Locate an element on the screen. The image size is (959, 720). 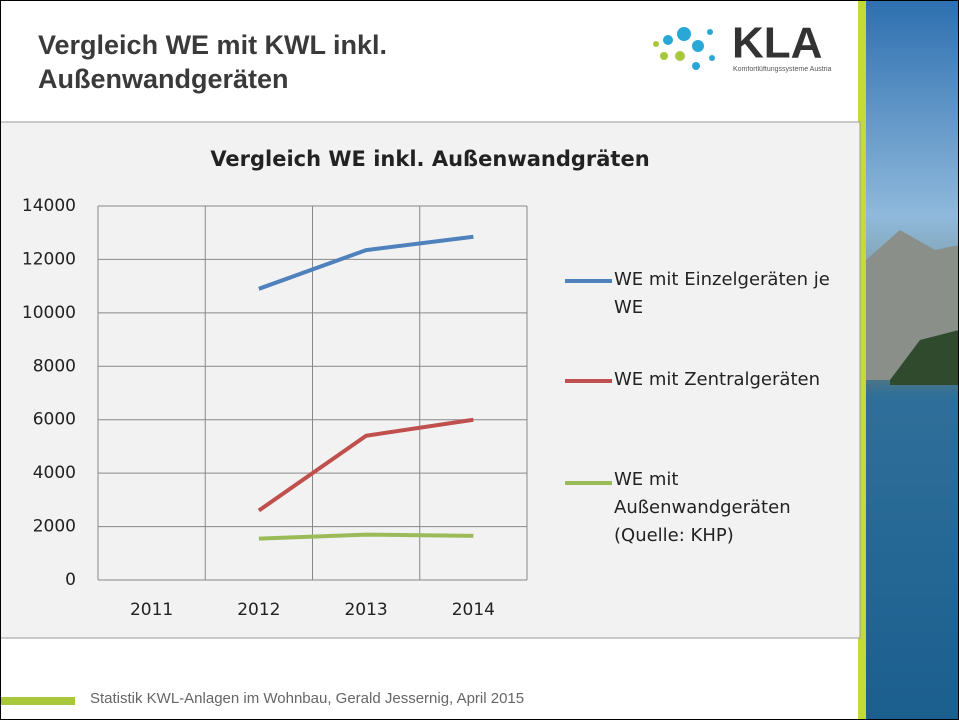
forest is located at coordinates (924, 357).